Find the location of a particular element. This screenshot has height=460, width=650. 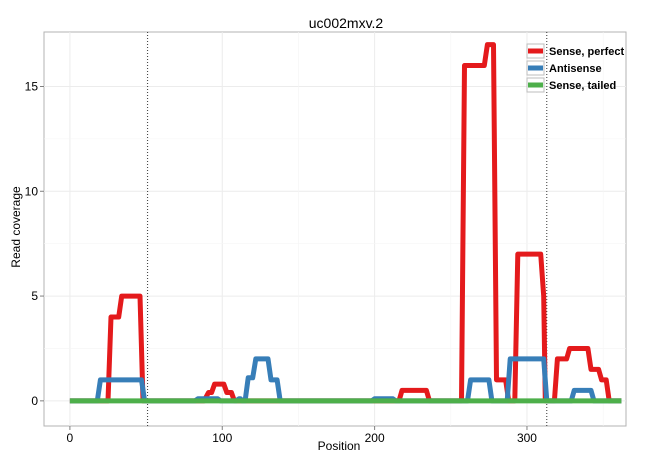

y-axis-label: Read coverage is located at coordinates (16, 227).